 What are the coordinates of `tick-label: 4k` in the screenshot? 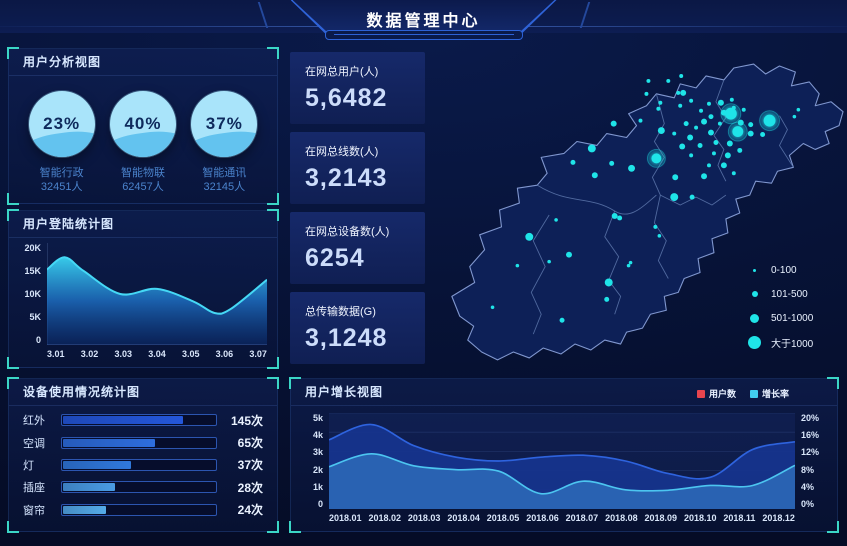 It's located at (317, 435).